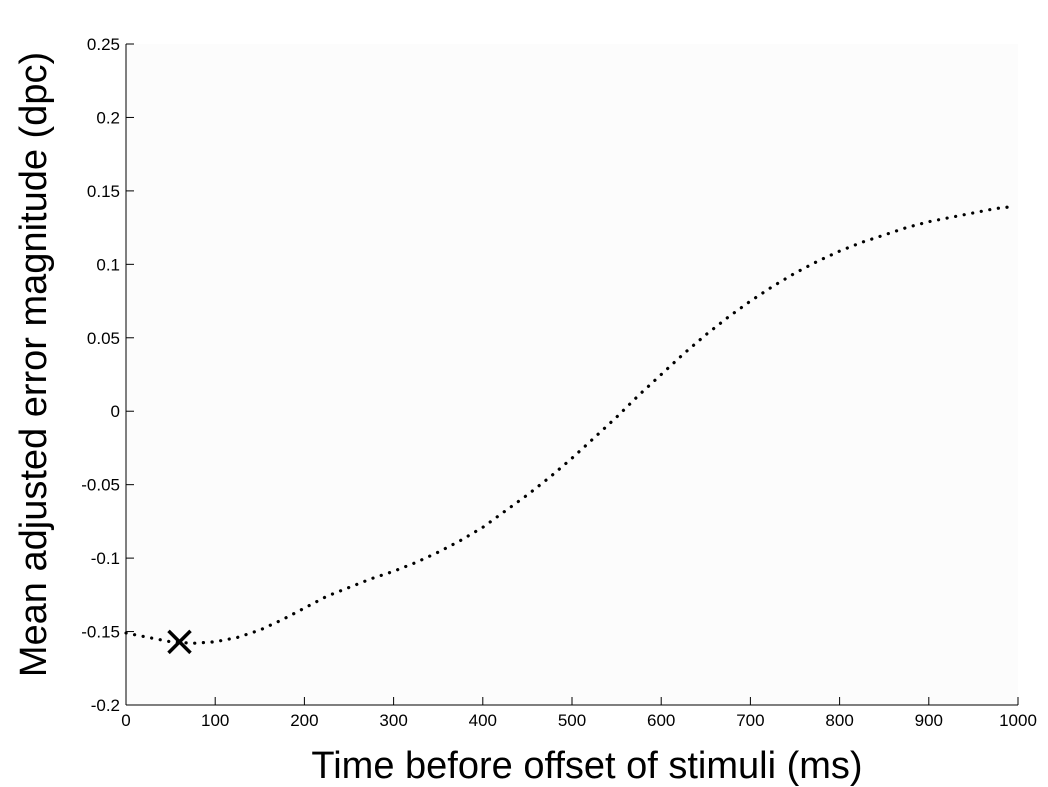  I want to click on y-tick-label: 0.15, so click(103, 191).